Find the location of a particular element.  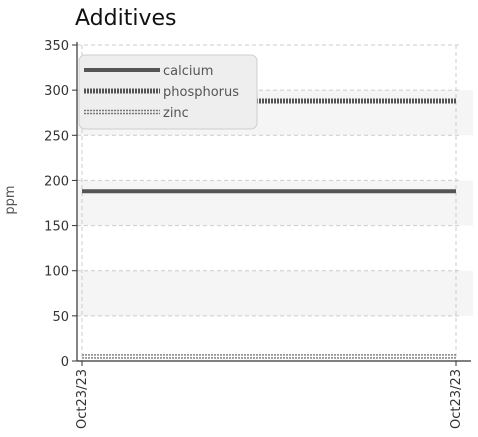

legend-label-calcium: calcium is located at coordinates (188, 71).